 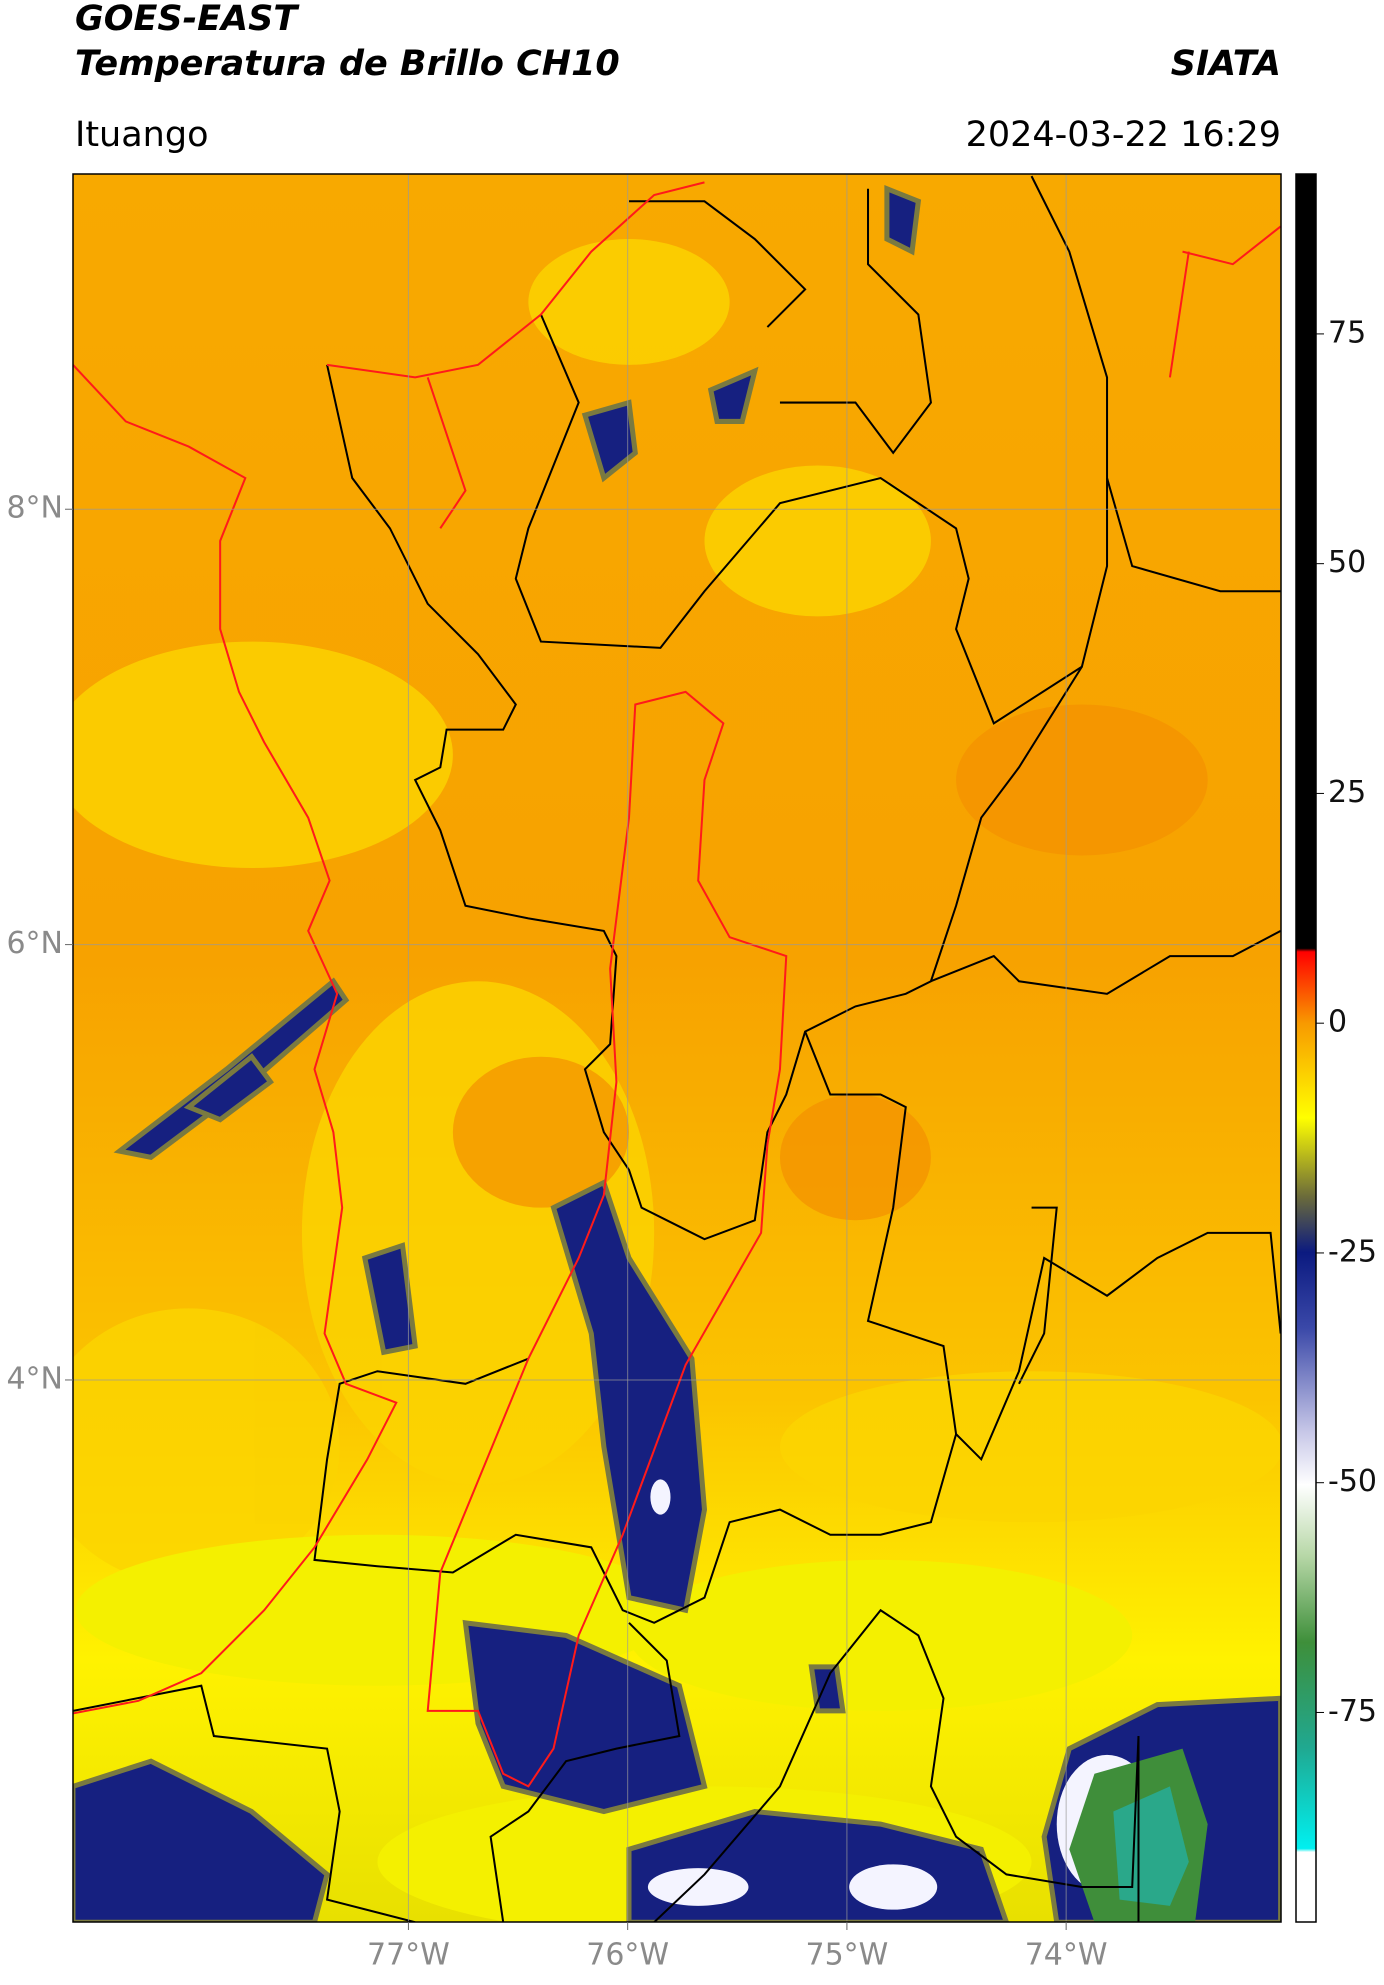 I want to click on colorbar-tick-label: -75, so click(x=1352, y=1711).